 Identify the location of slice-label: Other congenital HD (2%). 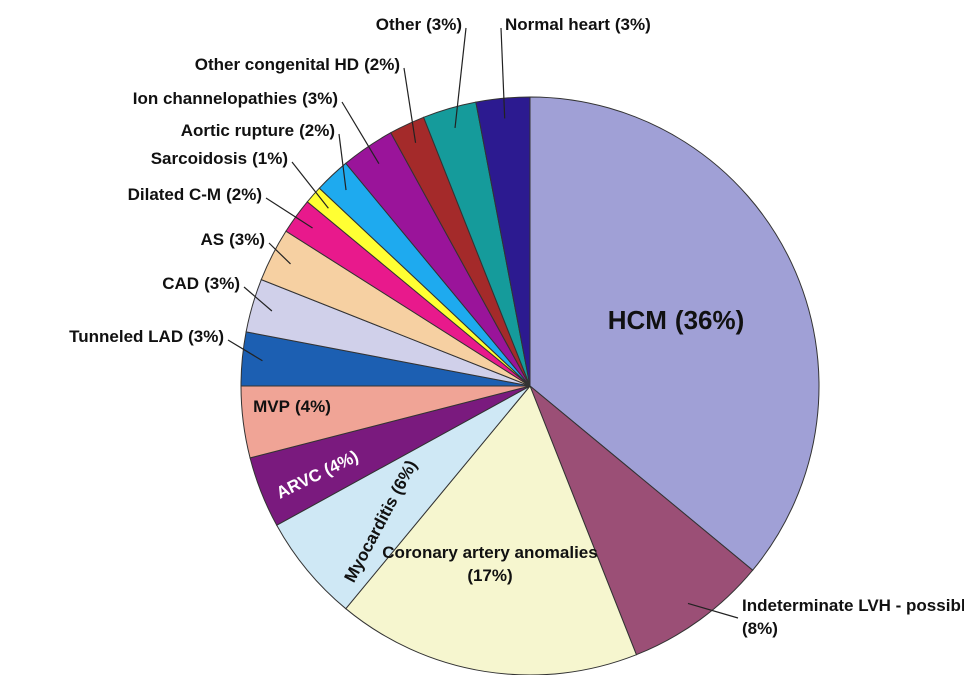
(297, 64).